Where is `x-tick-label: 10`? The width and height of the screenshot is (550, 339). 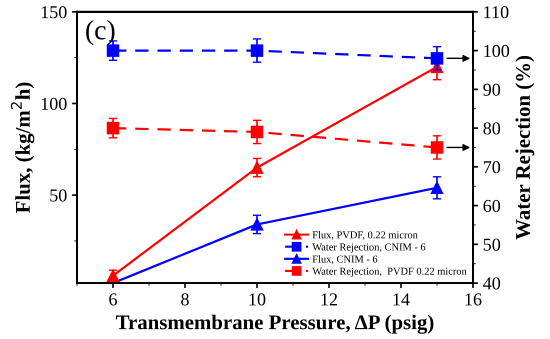 x-tick-label: 10 is located at coordinates (258, 299).